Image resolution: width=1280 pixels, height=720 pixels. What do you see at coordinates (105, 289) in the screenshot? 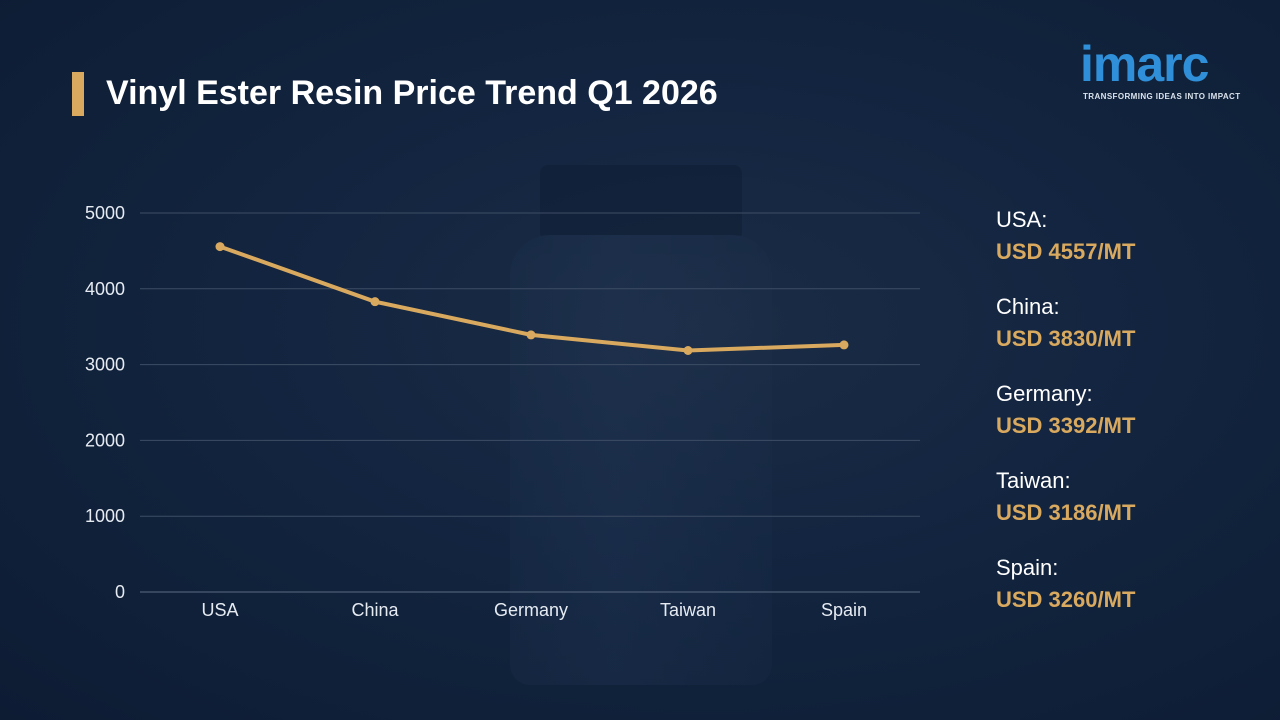
I see `y-tick-label: 4000` at bounding box center [105, 289].